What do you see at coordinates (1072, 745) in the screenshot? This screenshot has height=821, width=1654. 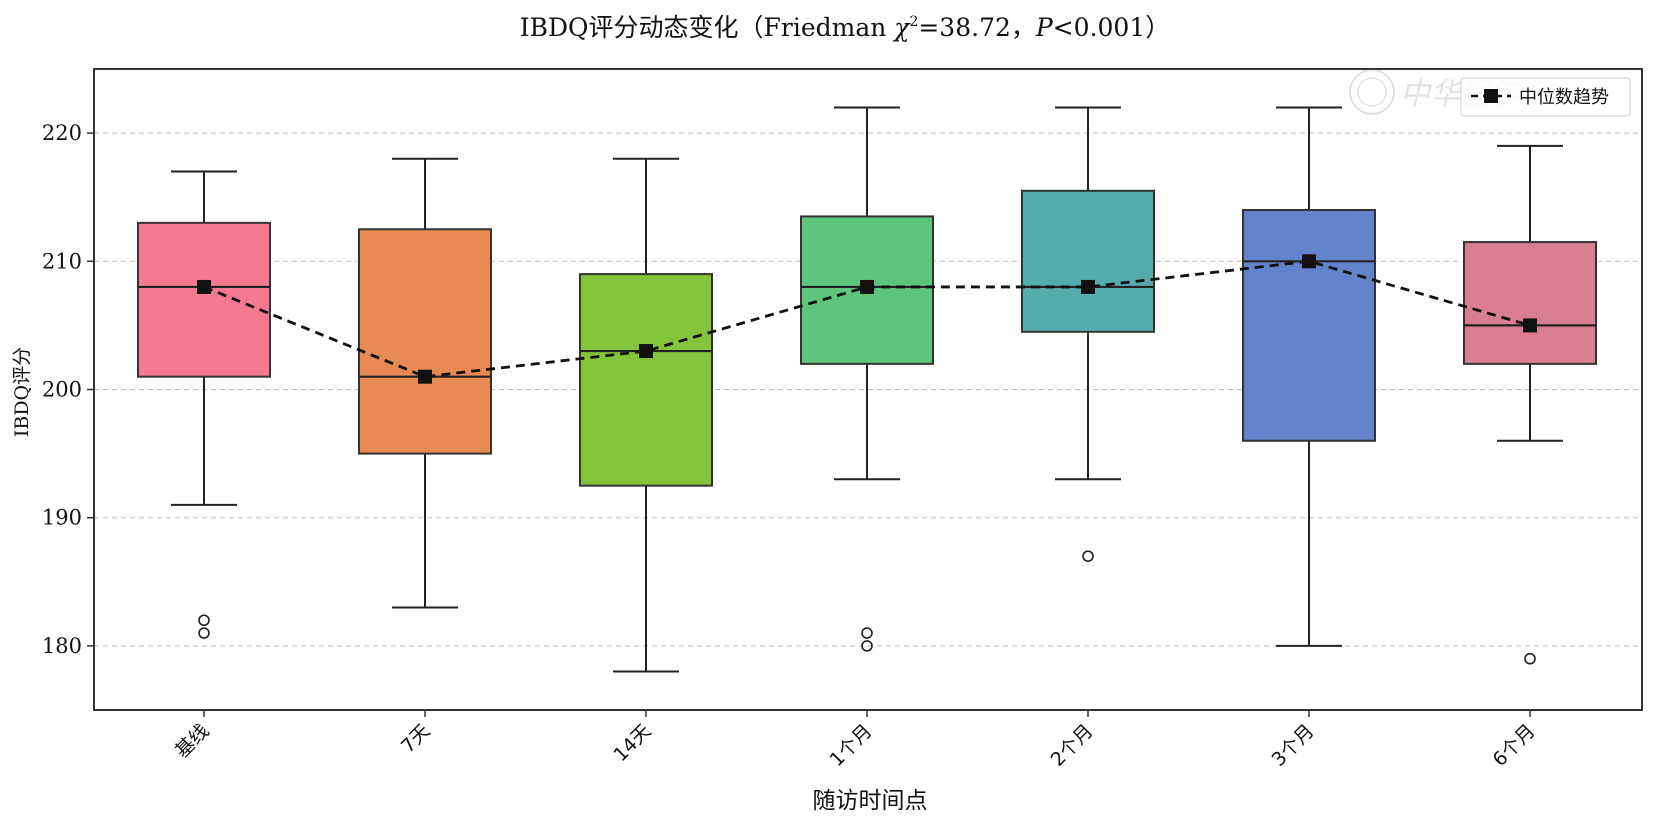 I see `x-tick-label: 2个月` at bounding box center [1072, 745].